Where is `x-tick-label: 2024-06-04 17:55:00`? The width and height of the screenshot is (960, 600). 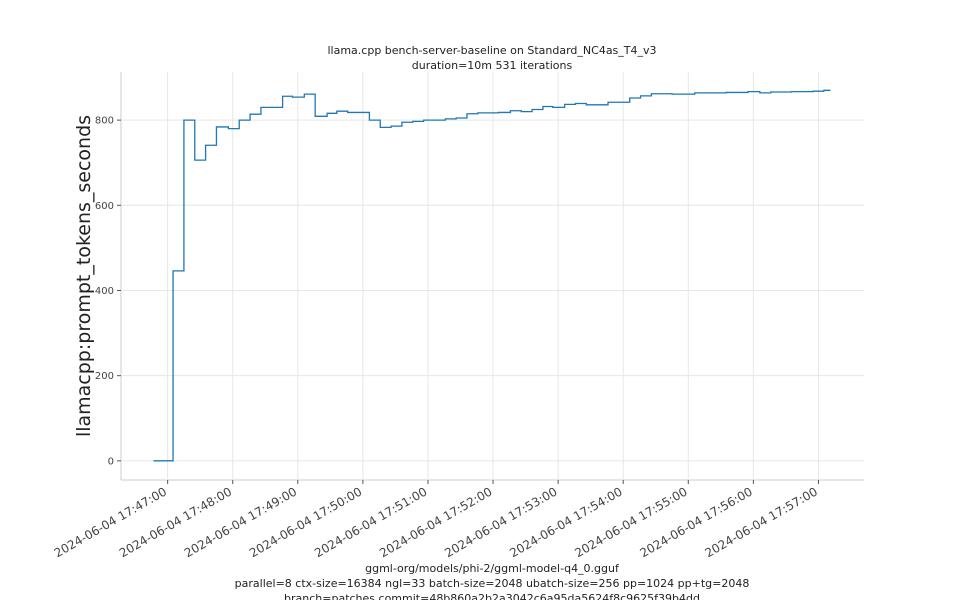 x-tick-label: 2024-06-04 17:55:00 is located at coordinates (630, 522).